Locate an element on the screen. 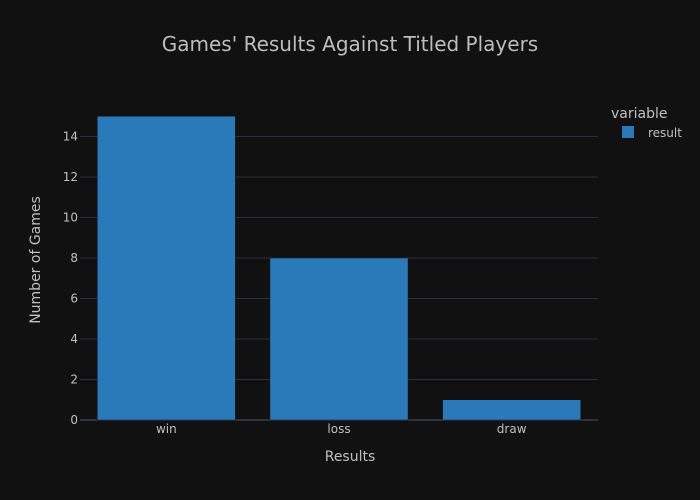  legend-label-result: result is located at coordinates (665, 133).